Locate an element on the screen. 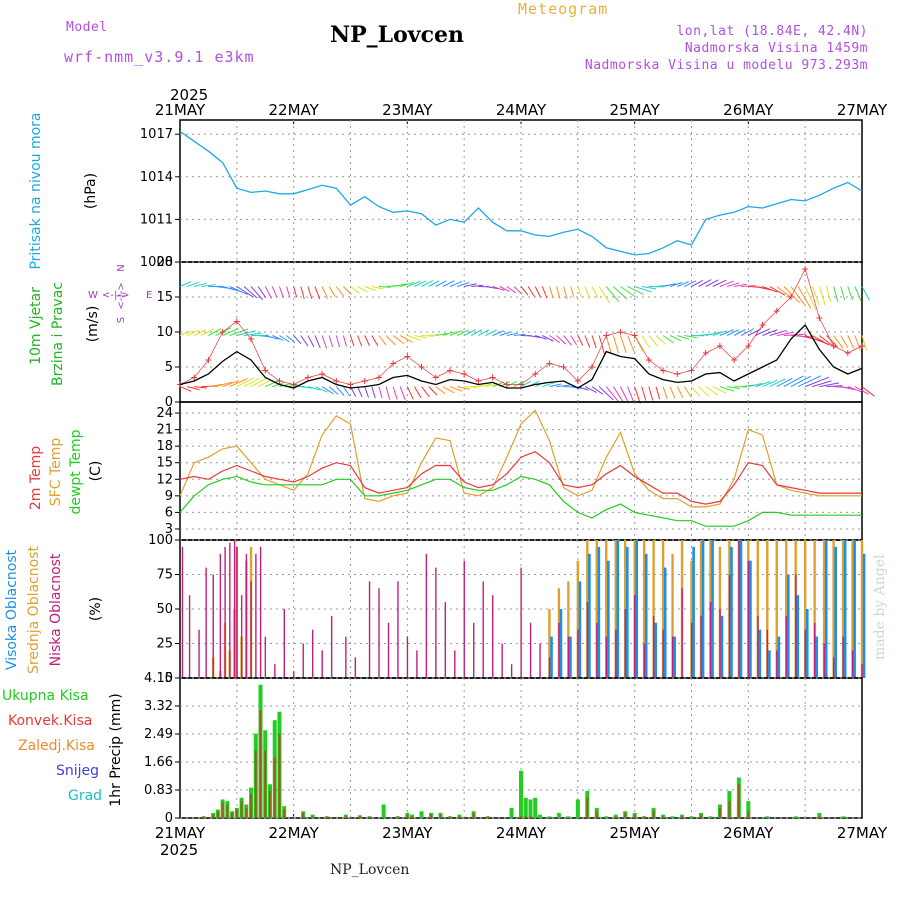  y-tick-label: 100 is located at coordinates (160, 540).